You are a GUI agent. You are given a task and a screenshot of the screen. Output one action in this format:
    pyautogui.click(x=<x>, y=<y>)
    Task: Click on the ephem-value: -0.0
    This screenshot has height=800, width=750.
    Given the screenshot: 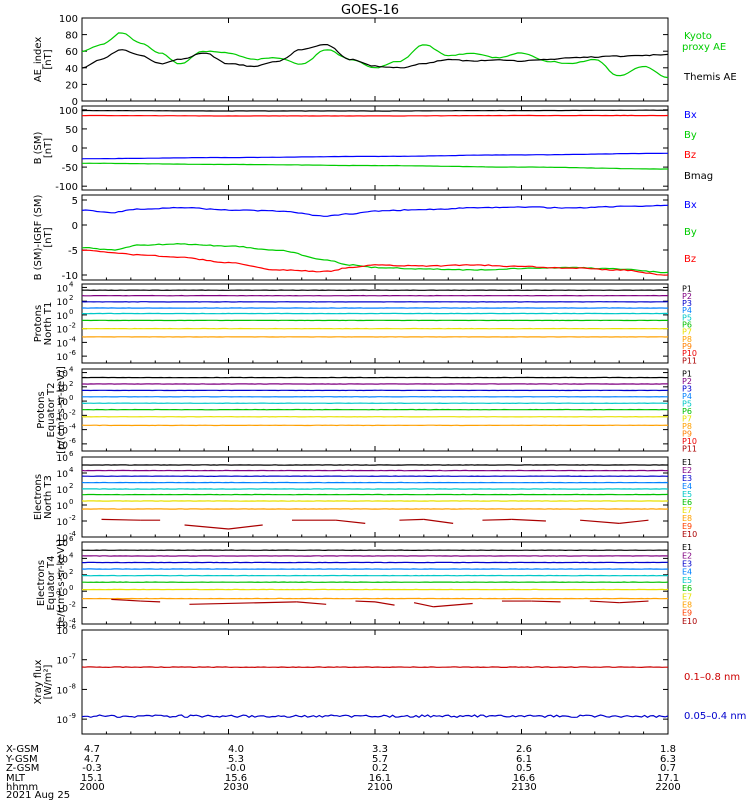 What is the action you would take?
    pyautogui.click(x=236, y=768)
    